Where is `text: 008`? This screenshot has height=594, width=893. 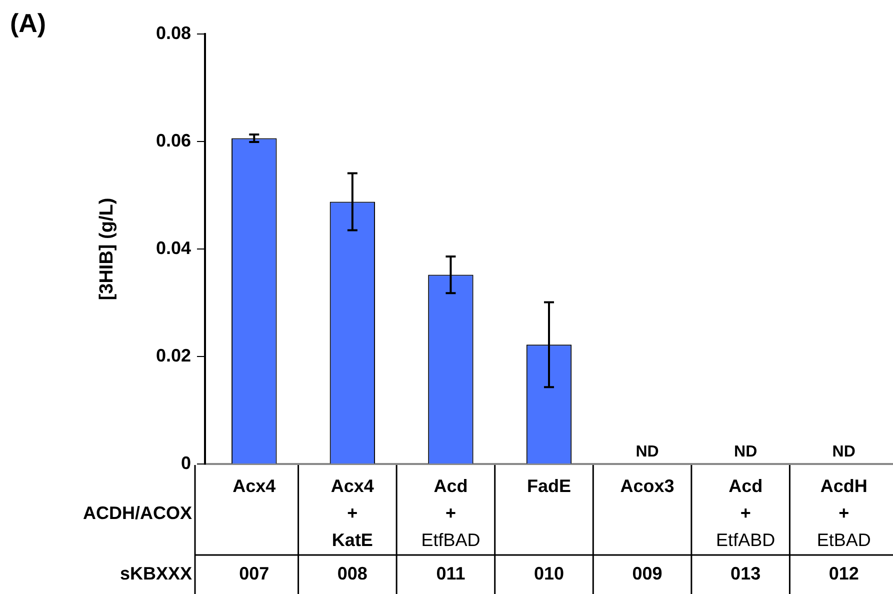
text: 008 is located at coordinates (352, 573).